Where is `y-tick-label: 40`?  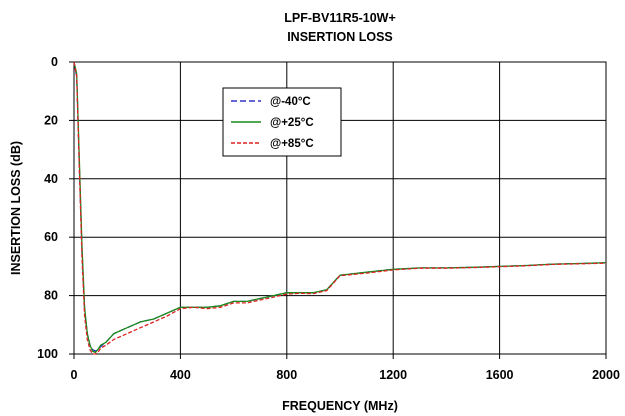
y-tick-label: 40 is located at coordinates (51, 179).